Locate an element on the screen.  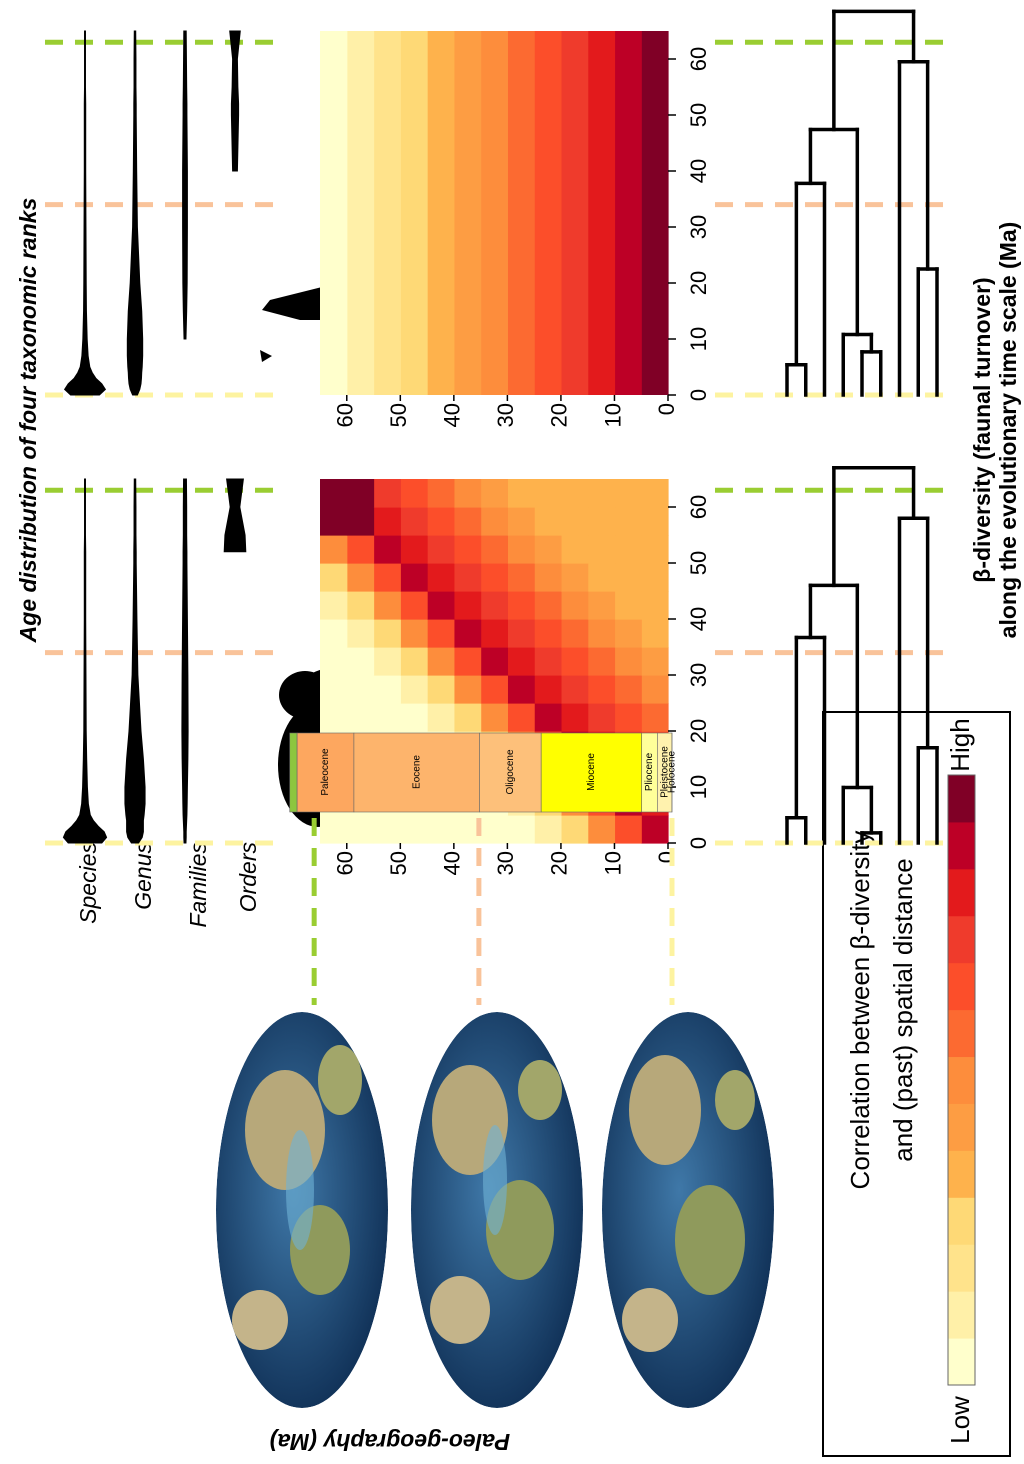
legend-box is located at coordinates (916, 1084).